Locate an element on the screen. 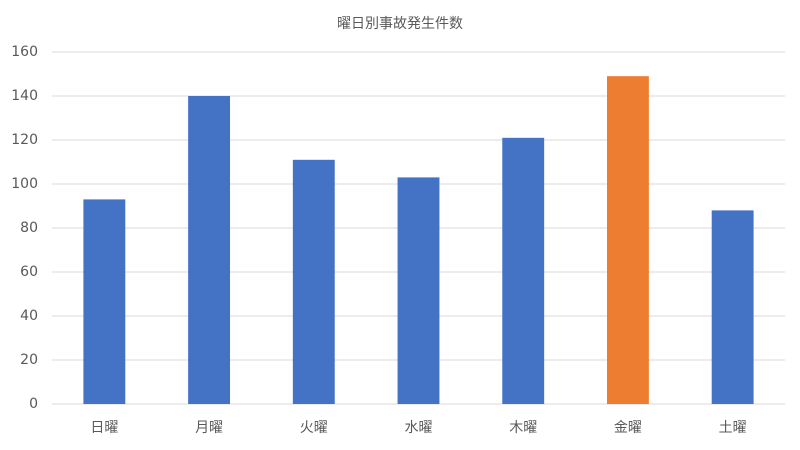 The width and height of the screenshot is (800, 450). x-tick-label: 月曜 is located at coordinates (209, 428).